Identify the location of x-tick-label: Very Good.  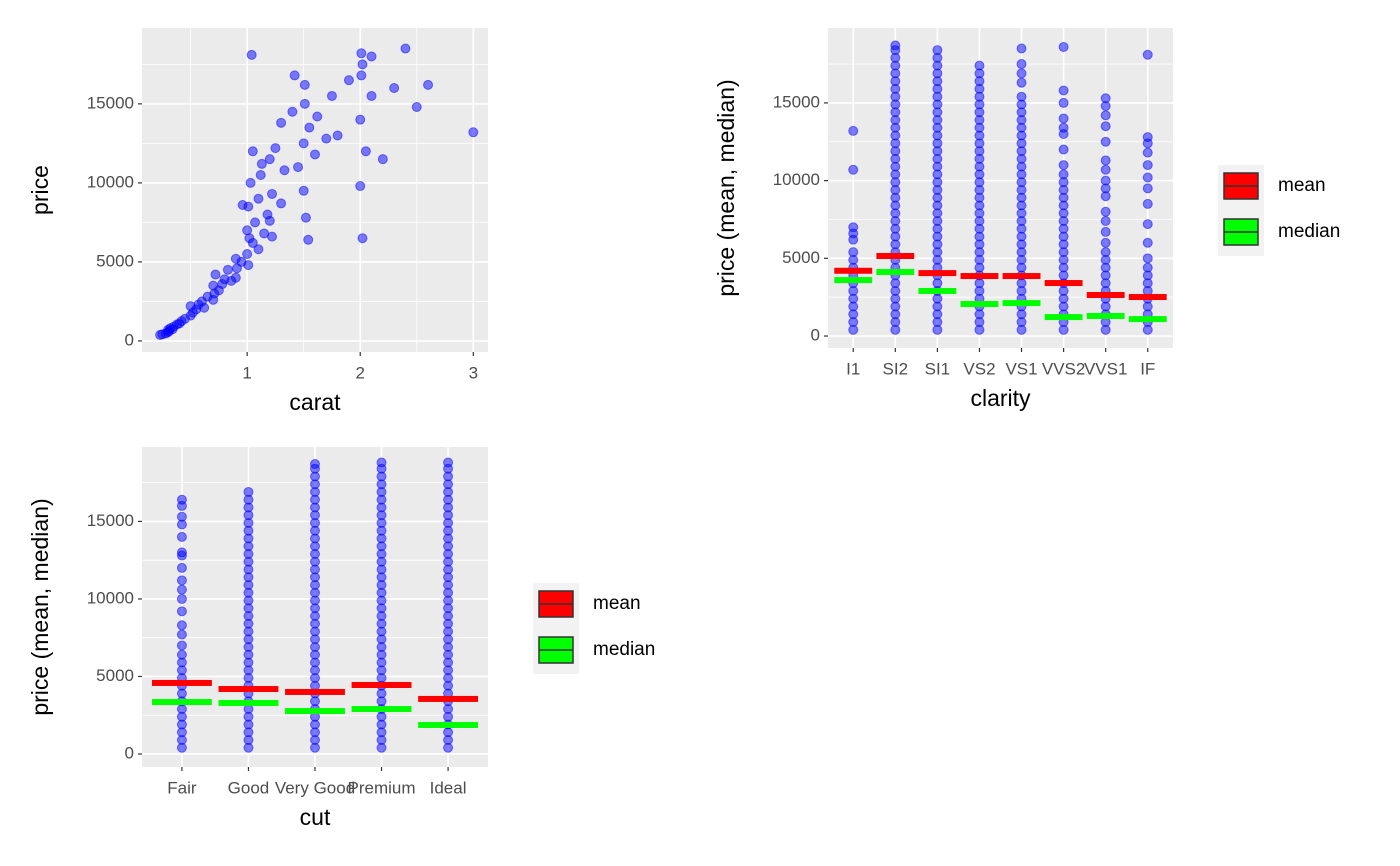
(315, 787).